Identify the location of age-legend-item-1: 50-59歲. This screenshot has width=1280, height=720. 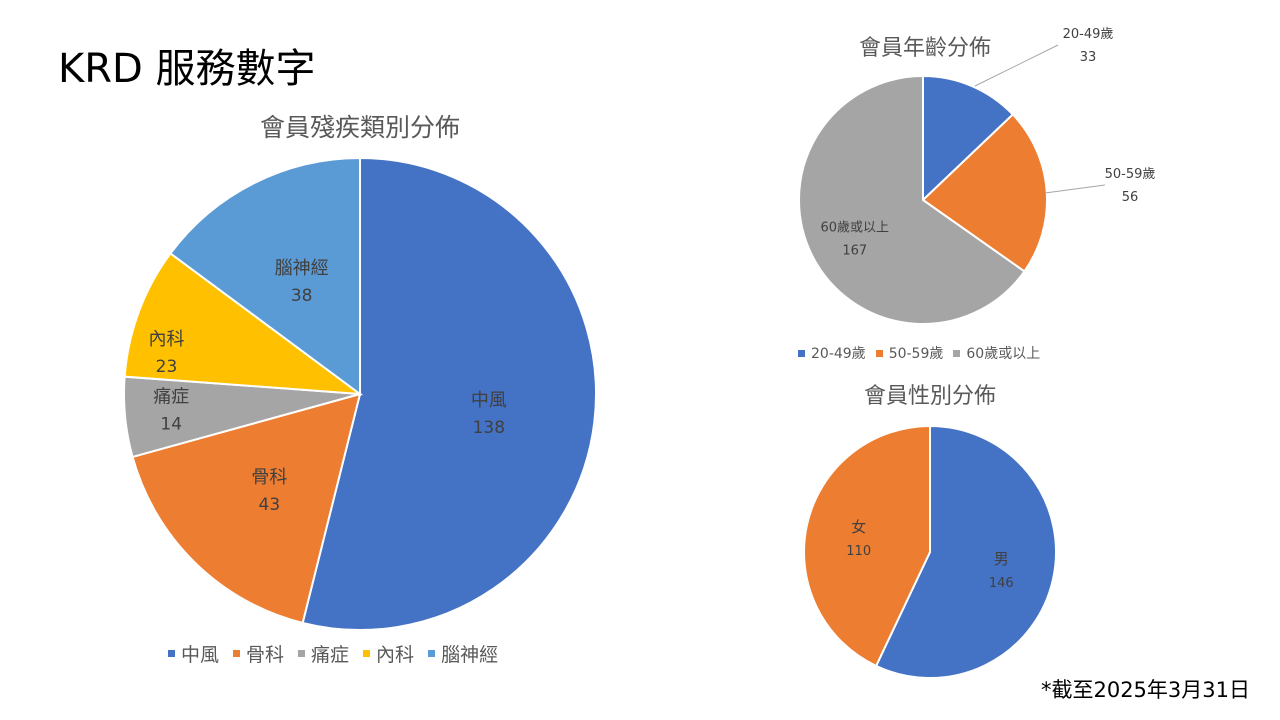
(909, 353).